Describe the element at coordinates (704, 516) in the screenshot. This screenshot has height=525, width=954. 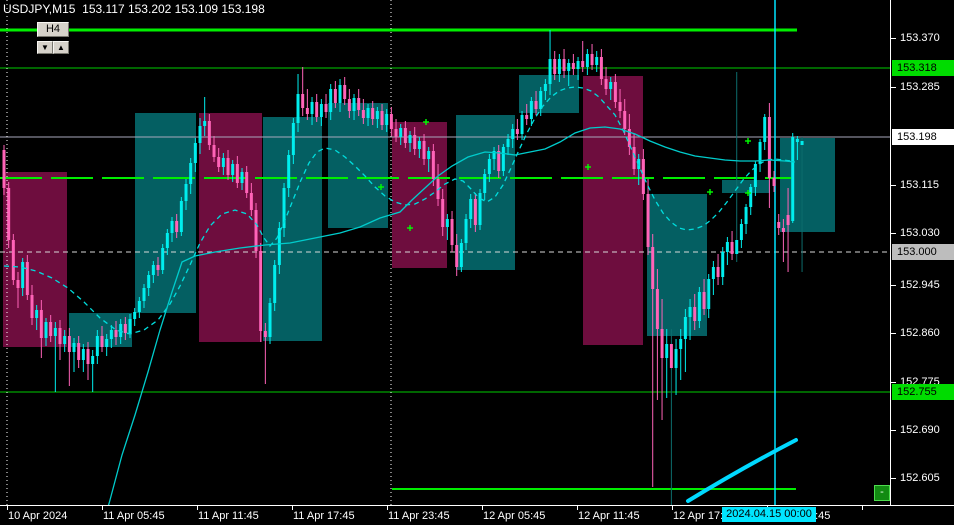
I see `time-label: 12 Apr 17:45` at that location.